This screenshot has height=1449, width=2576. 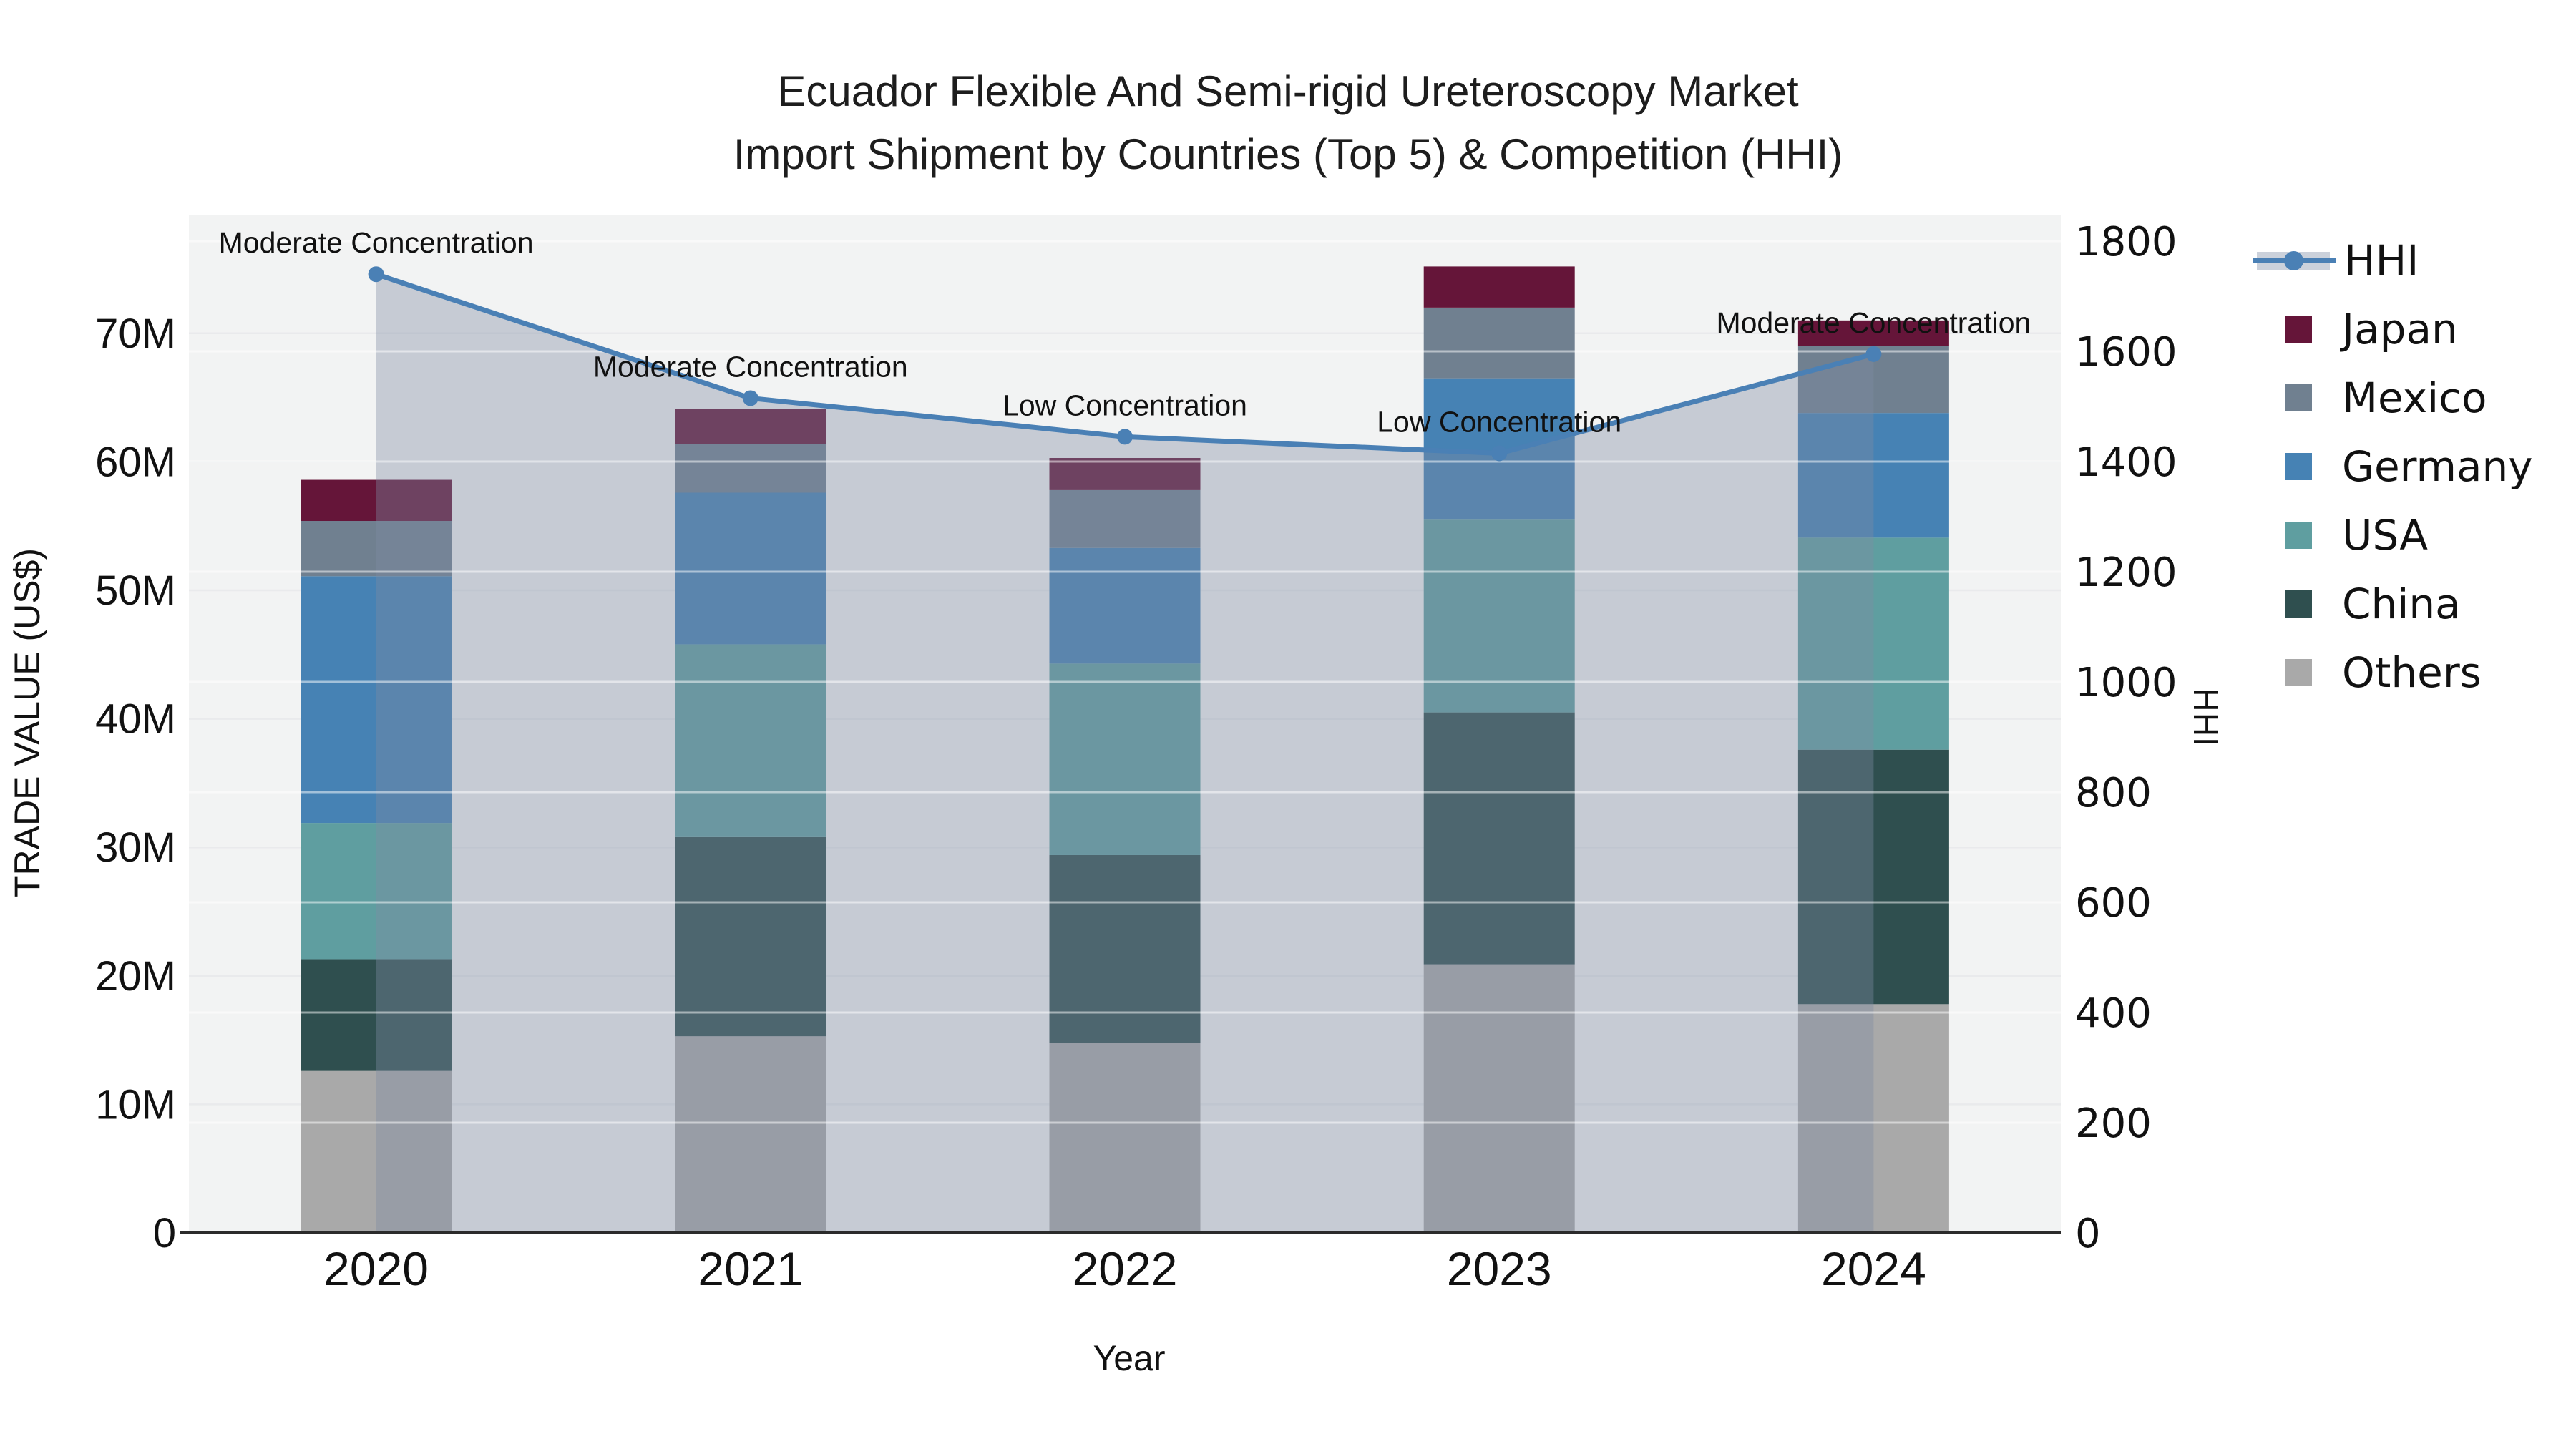 What do you see at coordinates (135, 462) in the screenshot?
I see `y-left-tick-60M: 60M` at bounding box center [135, 462].